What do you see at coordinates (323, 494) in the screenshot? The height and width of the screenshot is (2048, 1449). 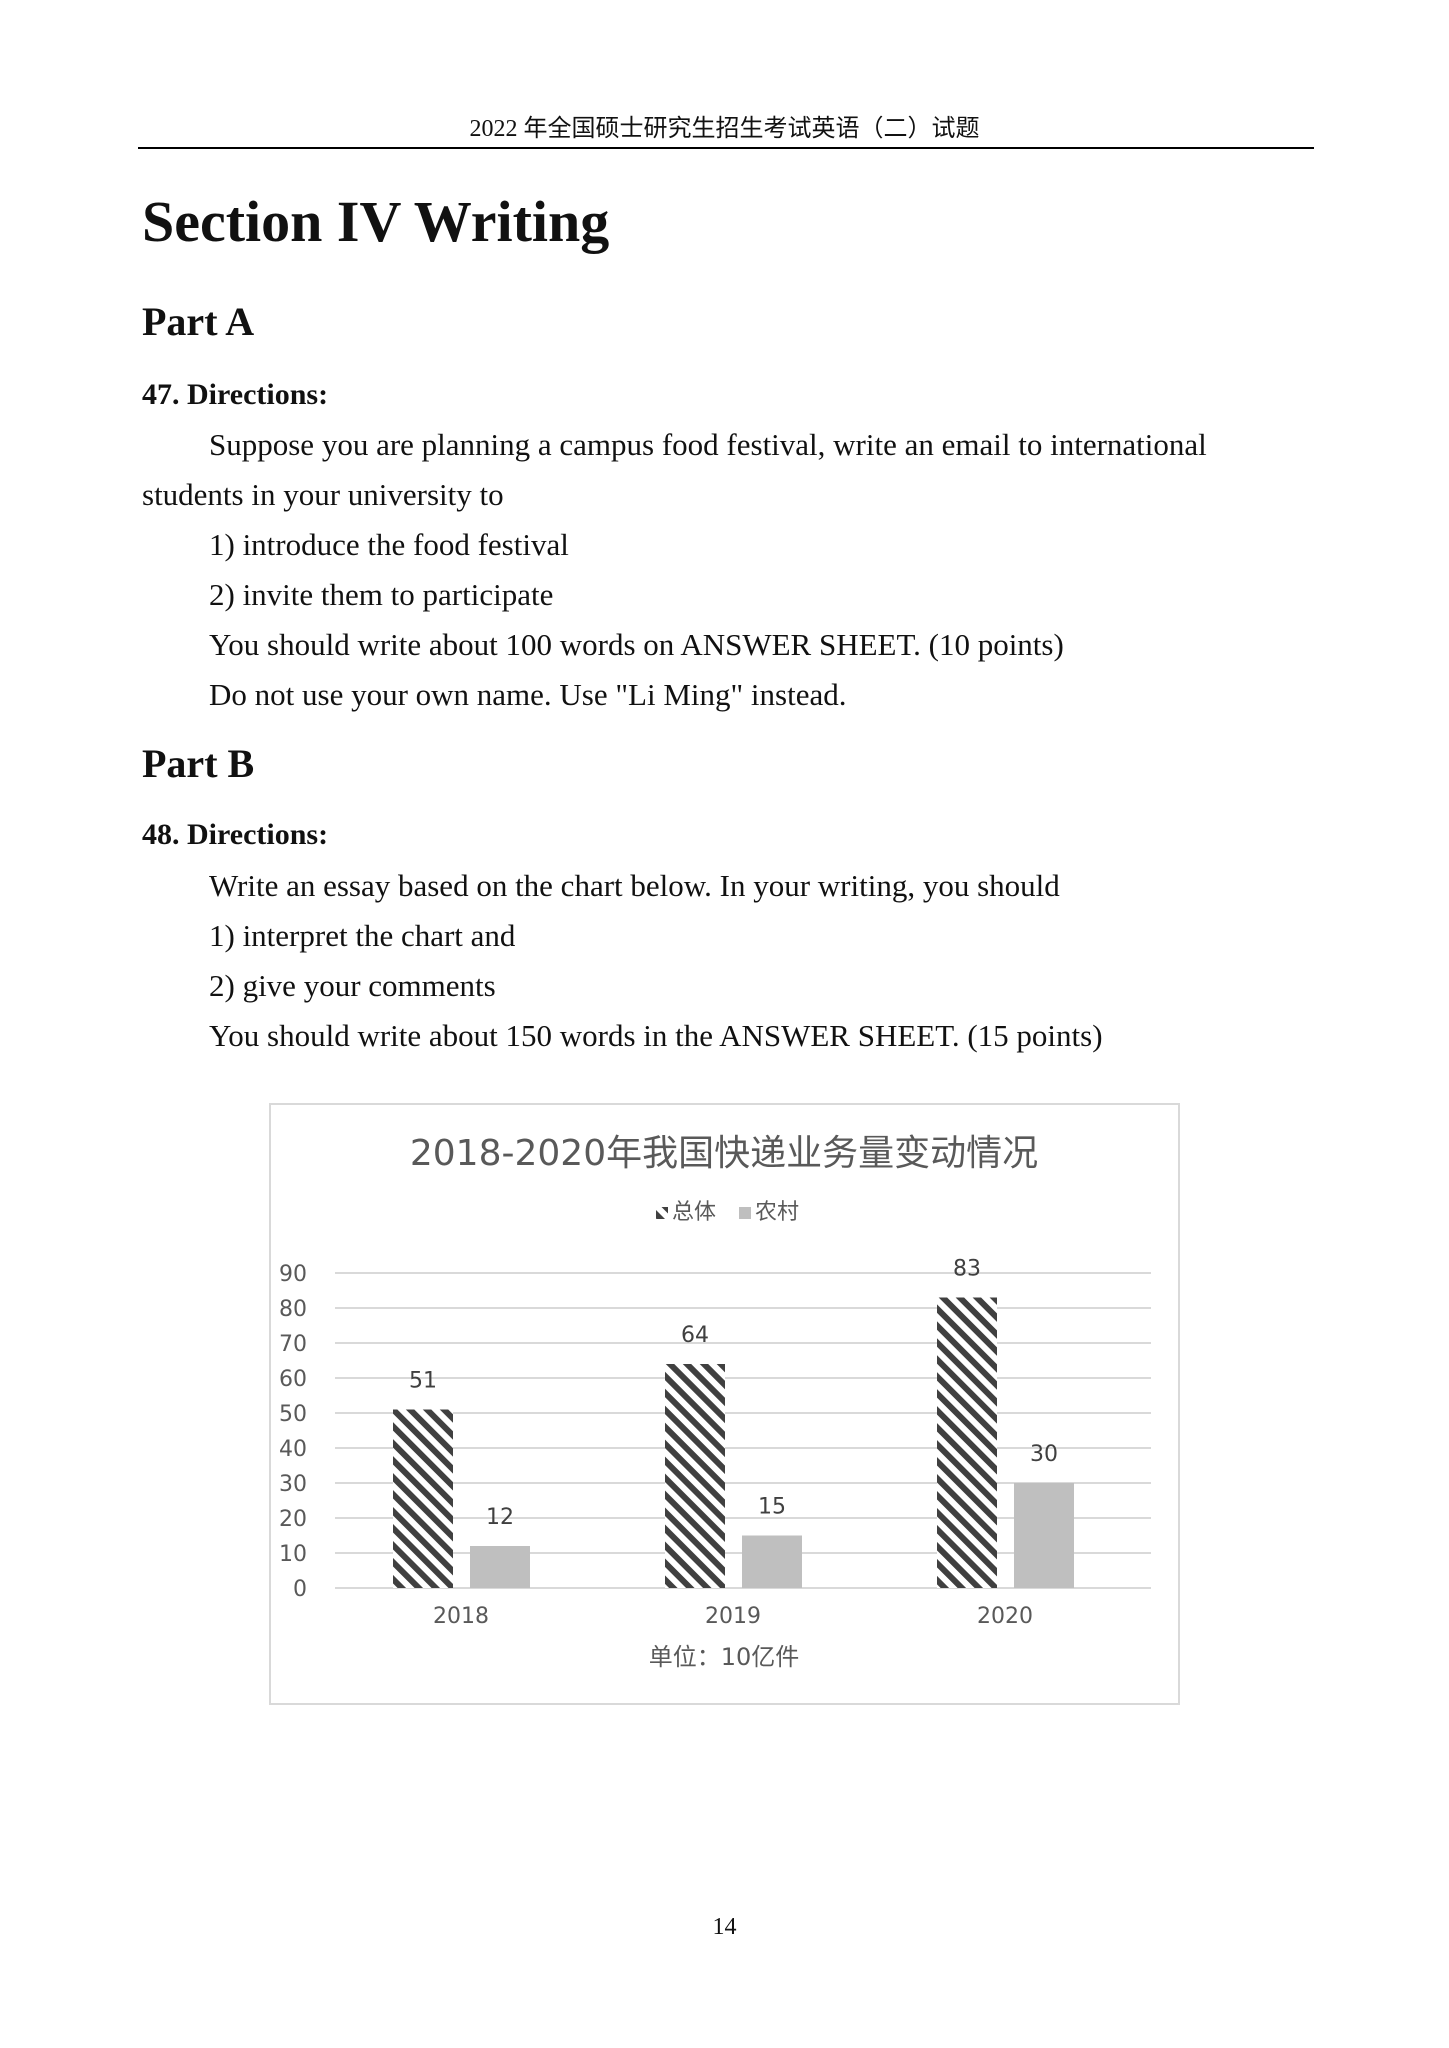 I see `part-a-line: students in your university to` at bounding box center [323, 494].